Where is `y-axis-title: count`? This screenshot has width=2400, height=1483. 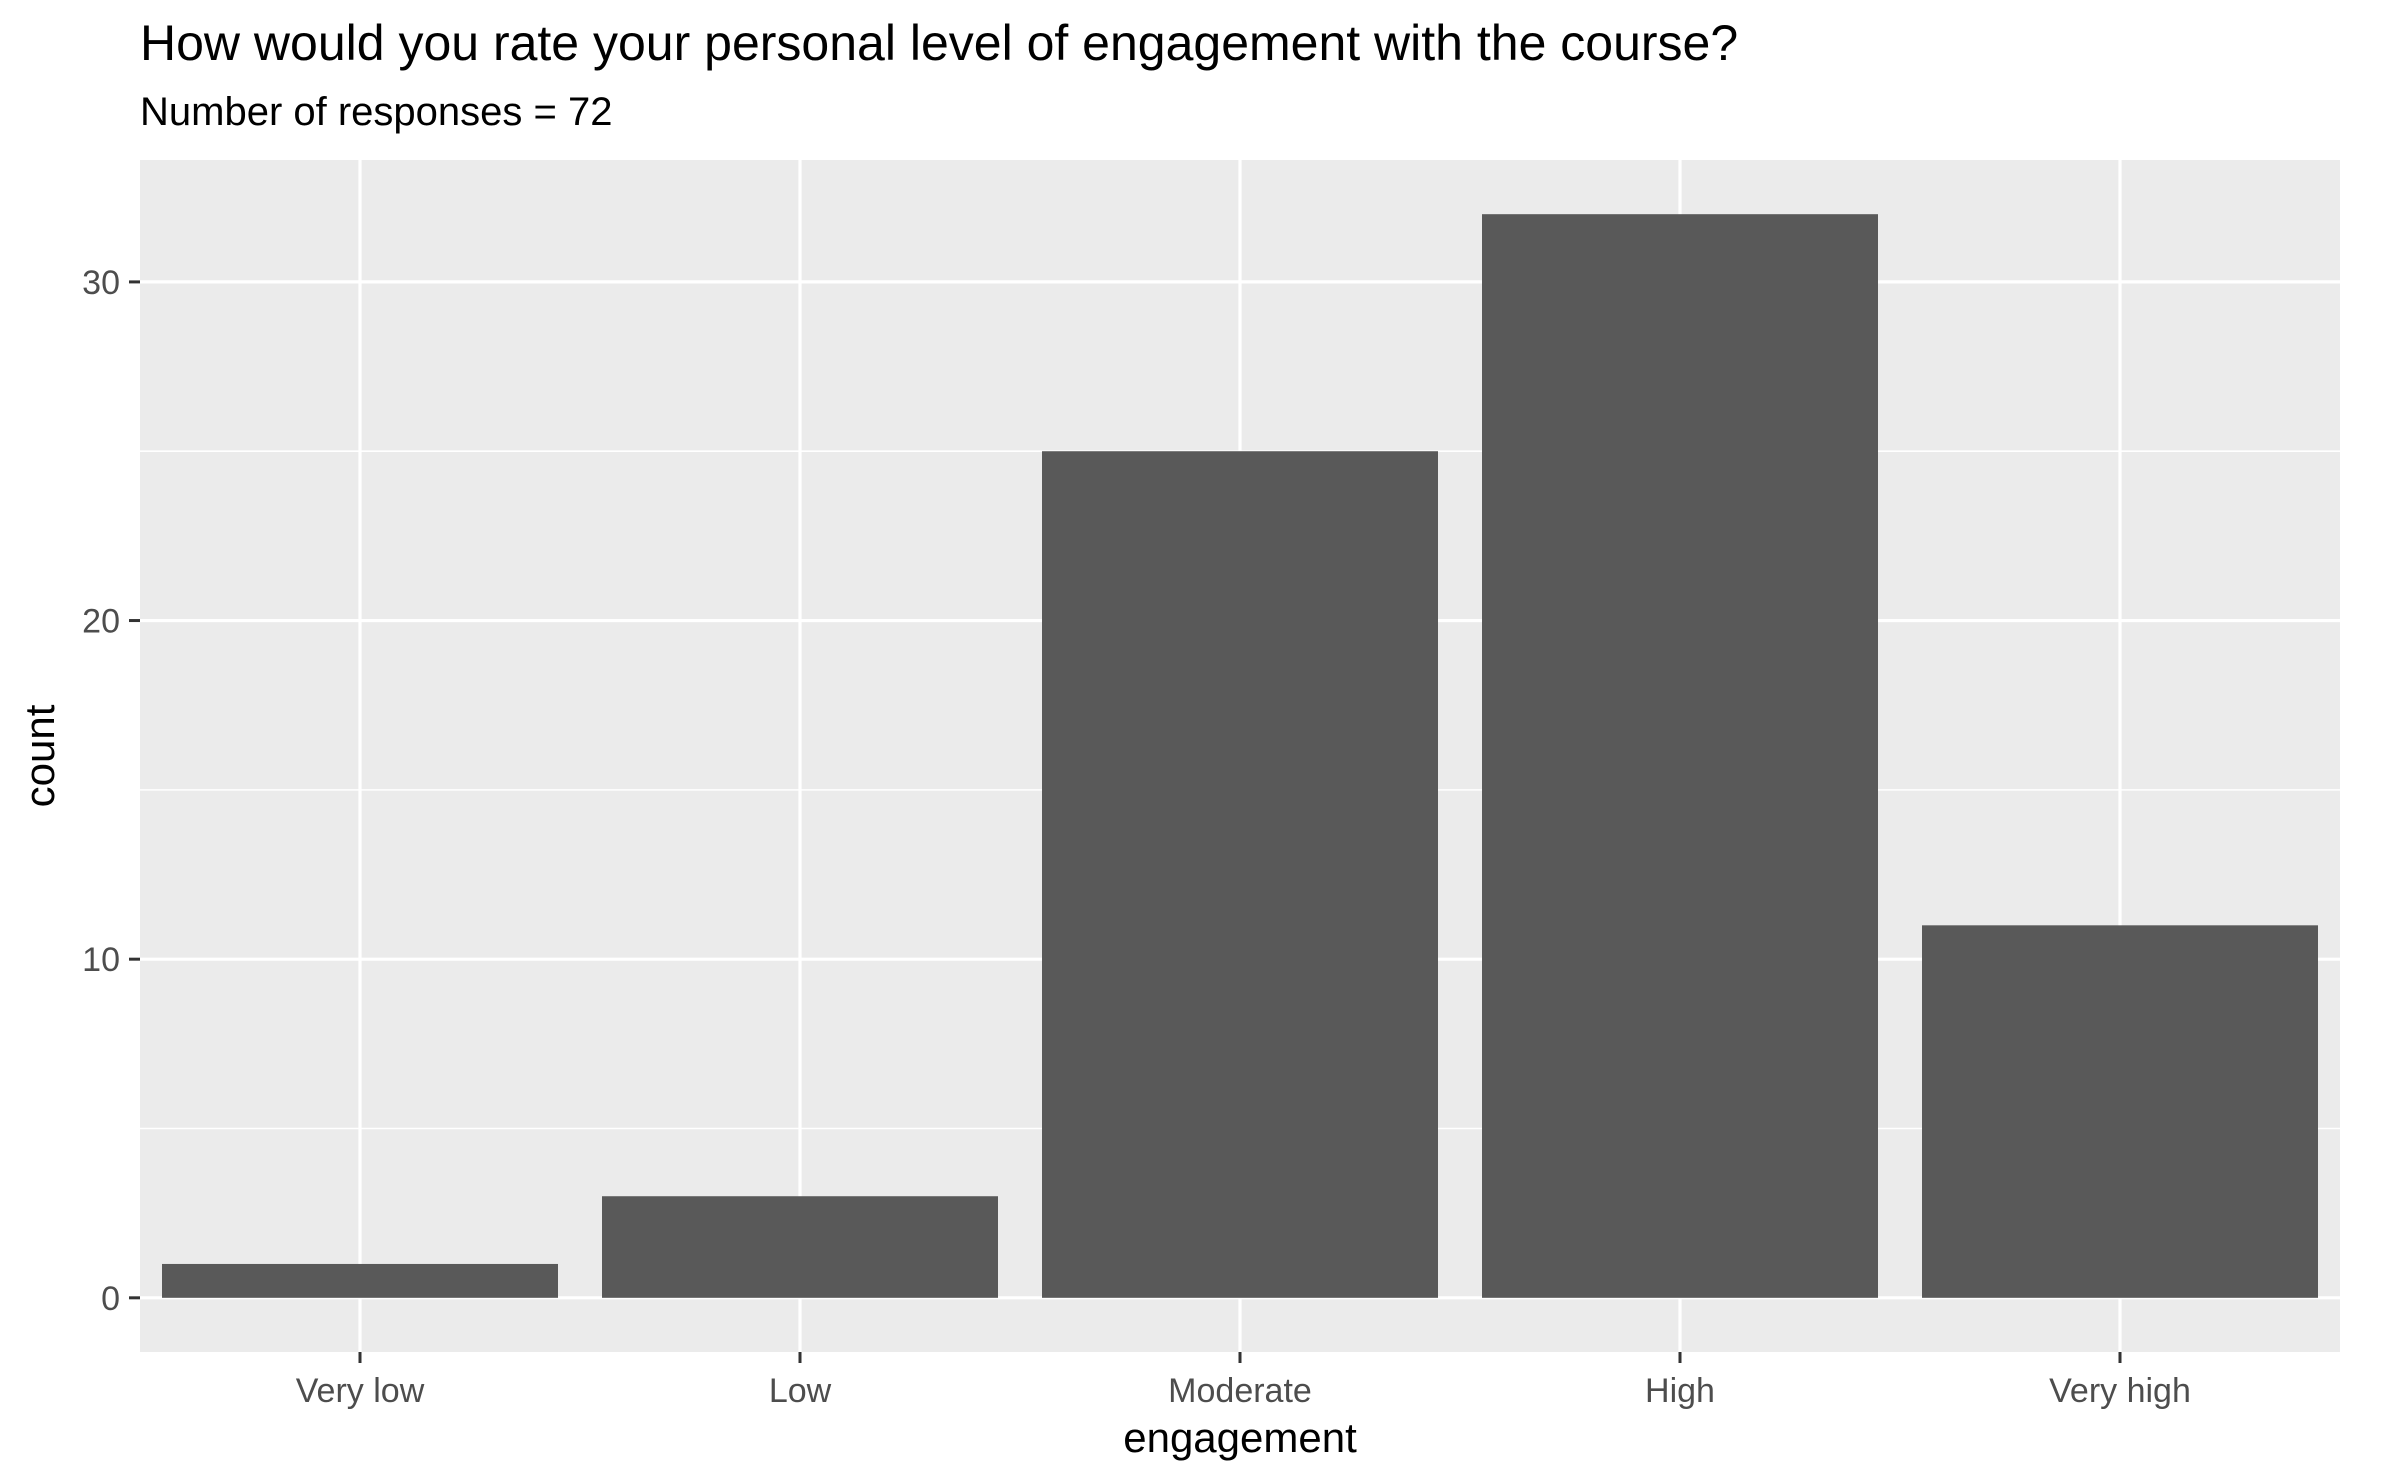 y-axis-title: count is located at coordinates (39, 755).